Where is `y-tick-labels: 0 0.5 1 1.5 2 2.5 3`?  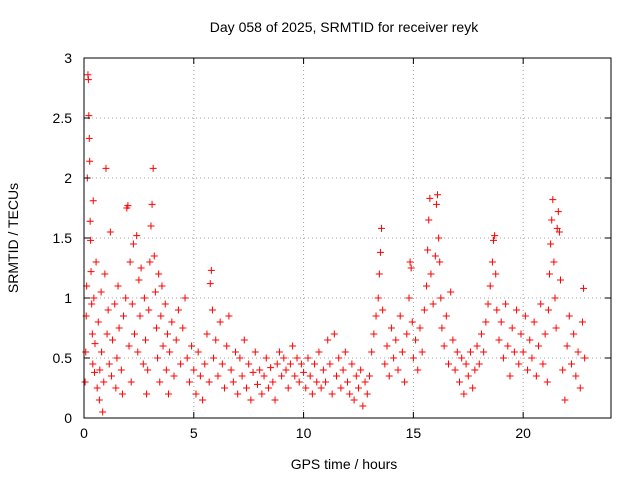 y-tick-labels: 0 0.5 1 1.5 2 2.5 3 is located at coordinates (63, 238).